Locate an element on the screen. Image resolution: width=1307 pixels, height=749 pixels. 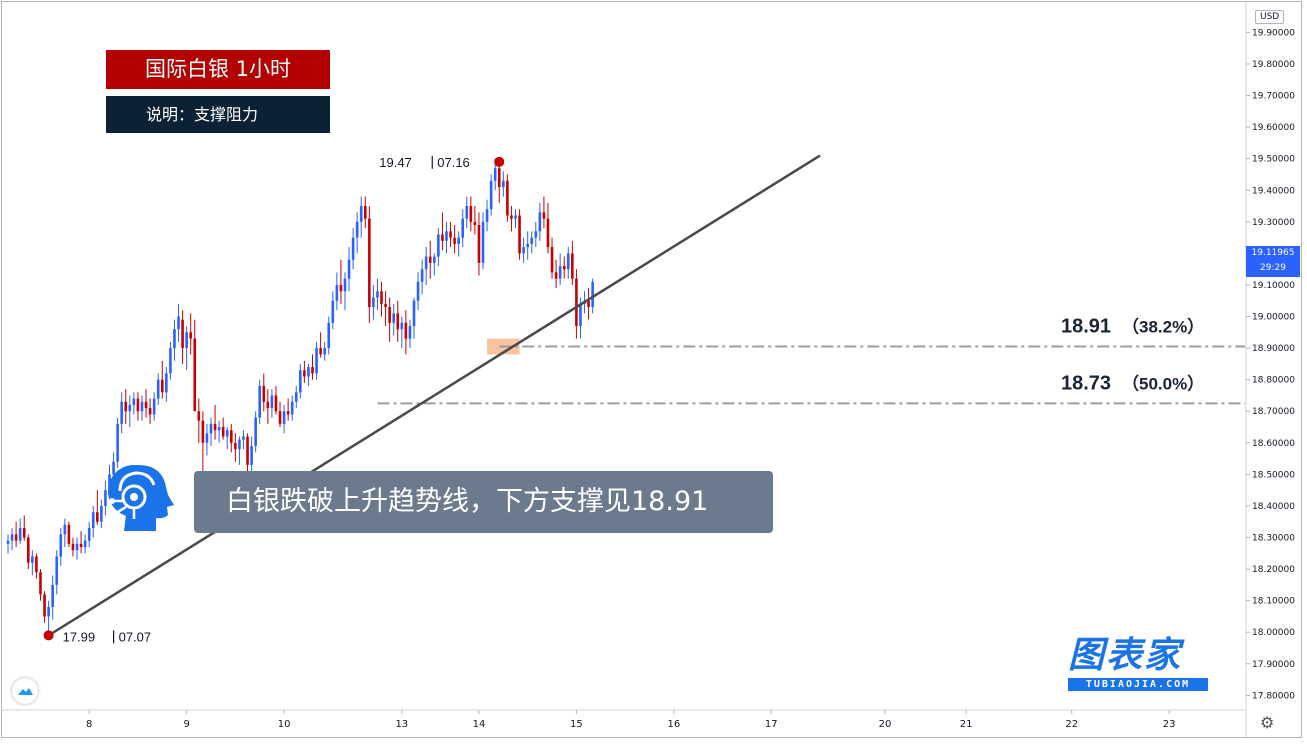
price-tick-label: 18.10000 is located at coordinates (1273, 602).